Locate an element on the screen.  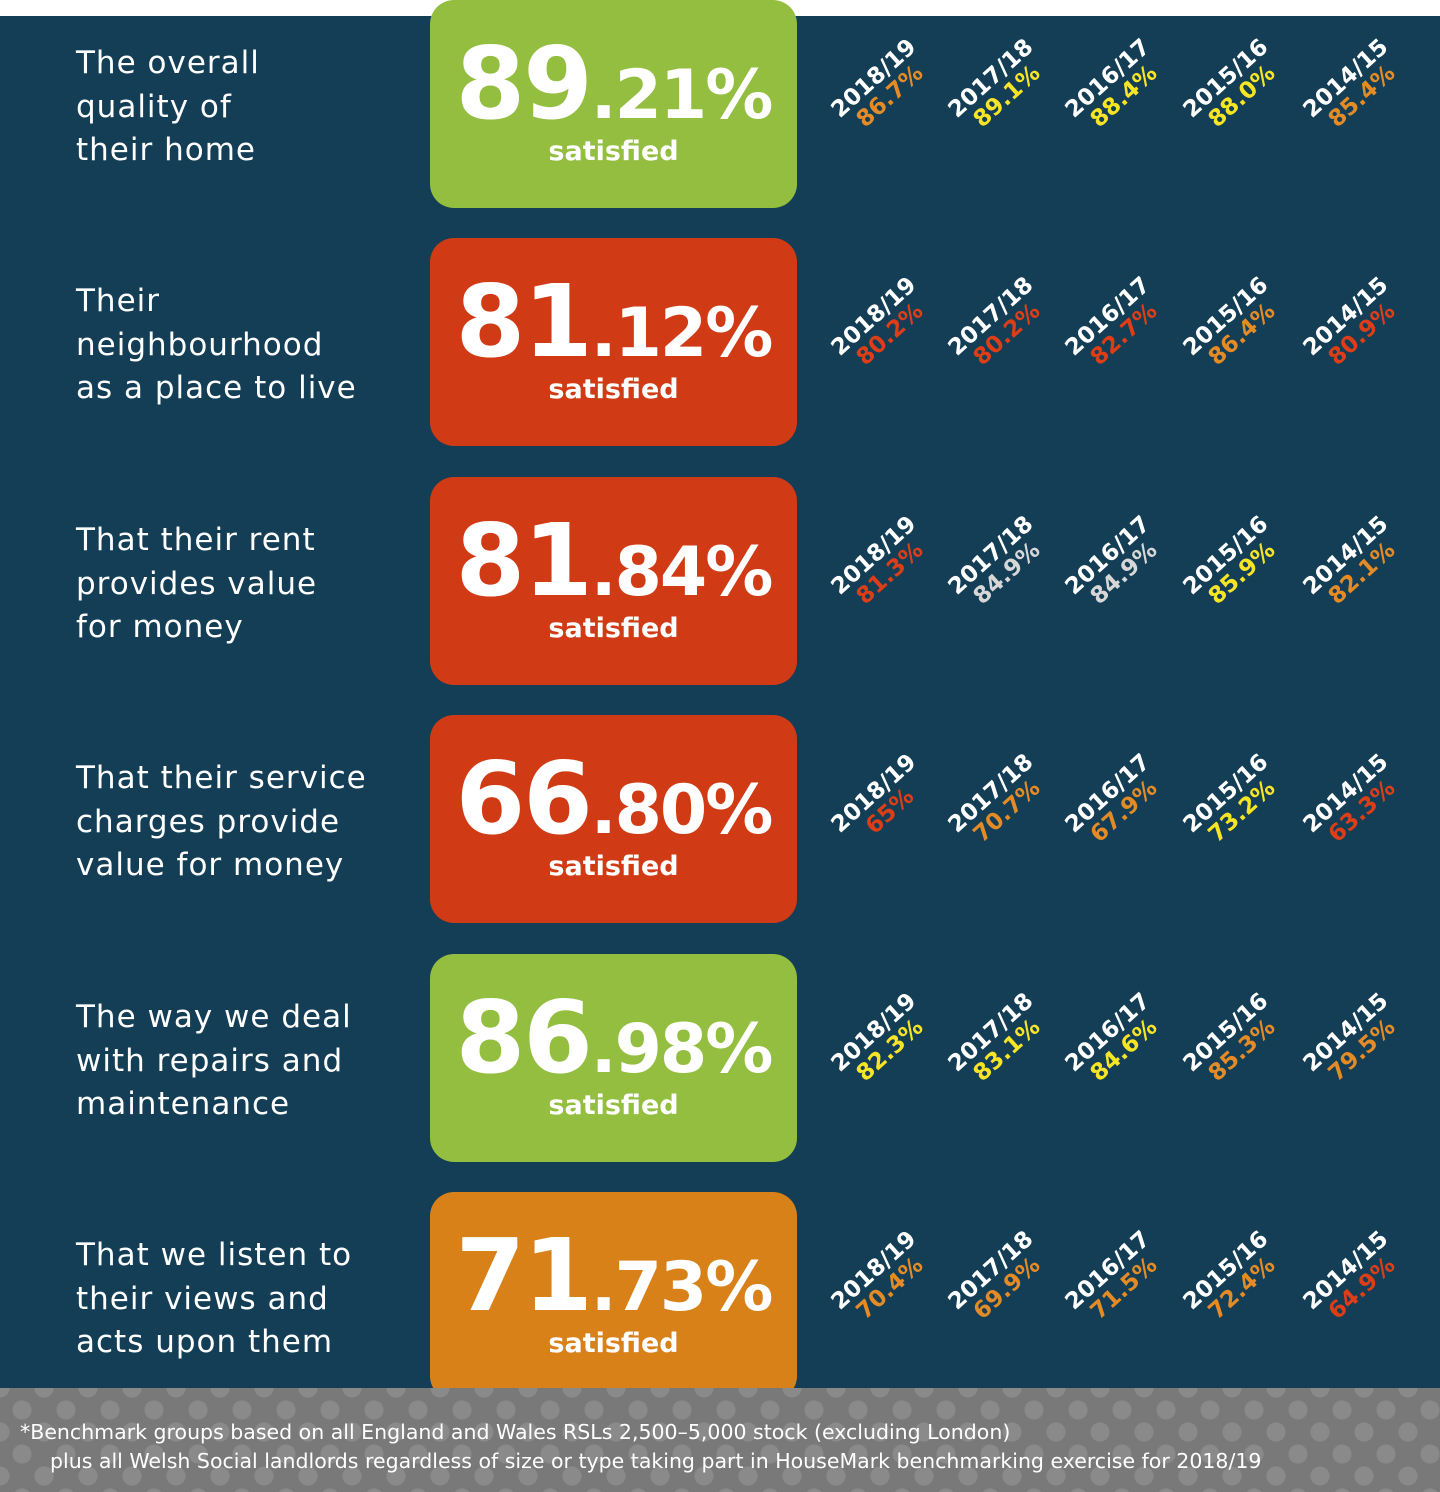
score-decimal: .98% is located at coordinates (682, 1049).